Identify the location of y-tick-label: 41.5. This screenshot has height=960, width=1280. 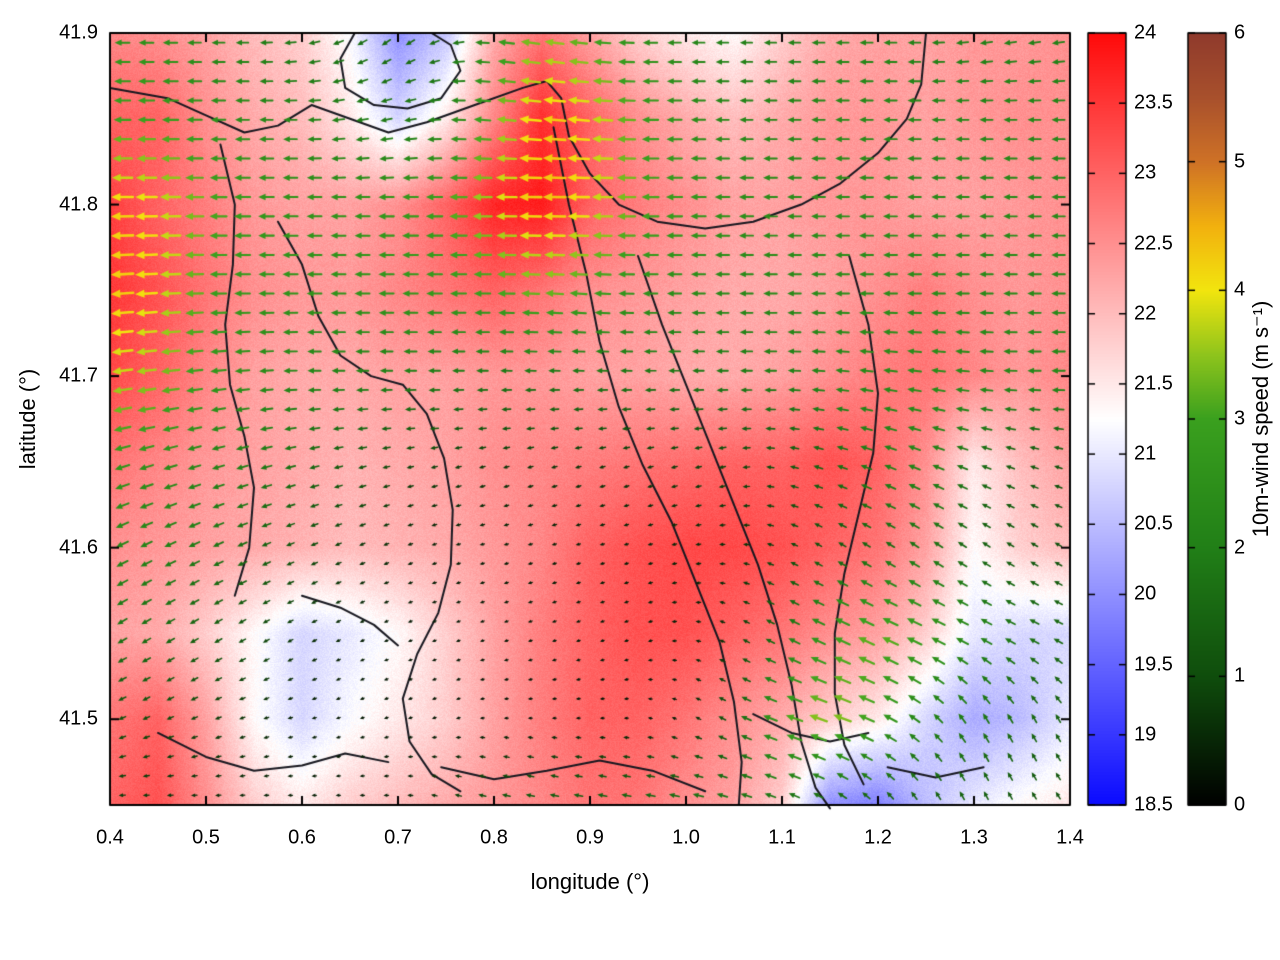
(78, 718).